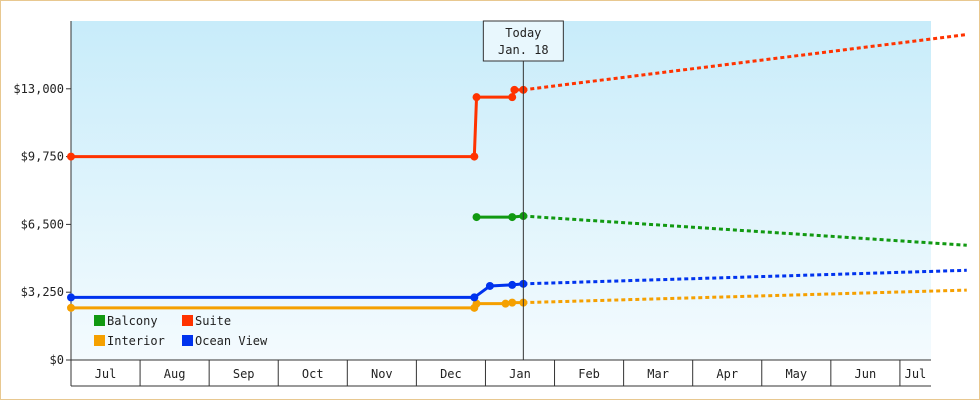 This screenshot has height=400, width=980. Describe the element at coordinates (38, 89) in the screenshot. I see `y-tick-label: $13,000` at that location.